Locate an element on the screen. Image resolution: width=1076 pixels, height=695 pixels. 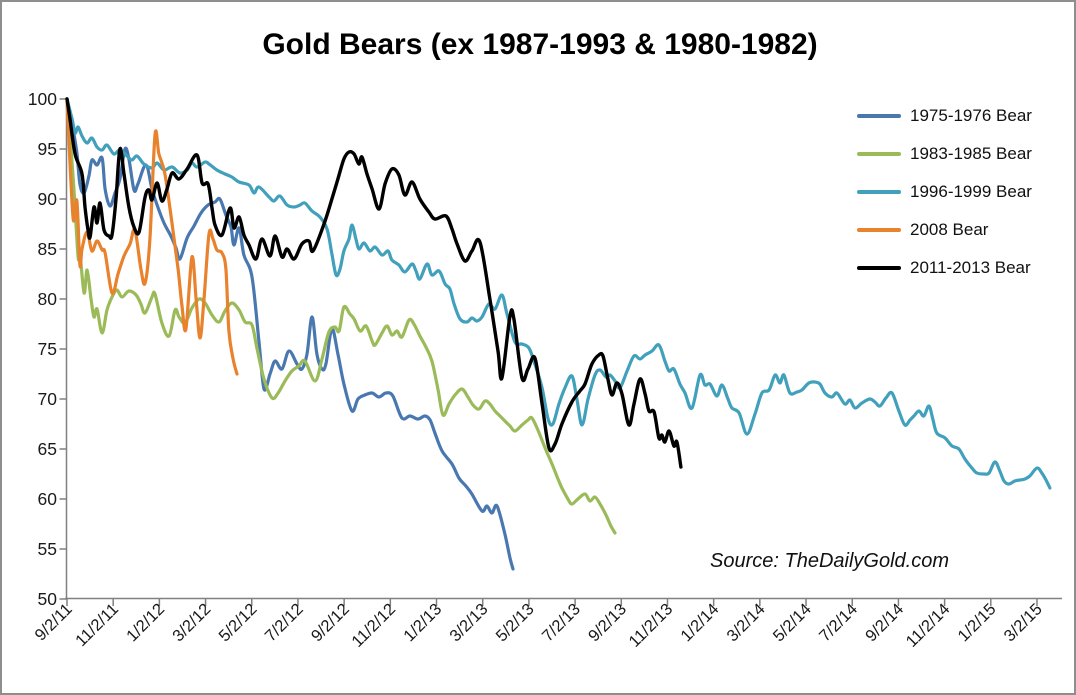
y-axis-tick-label: 80 is located at coordinates (48, 299).